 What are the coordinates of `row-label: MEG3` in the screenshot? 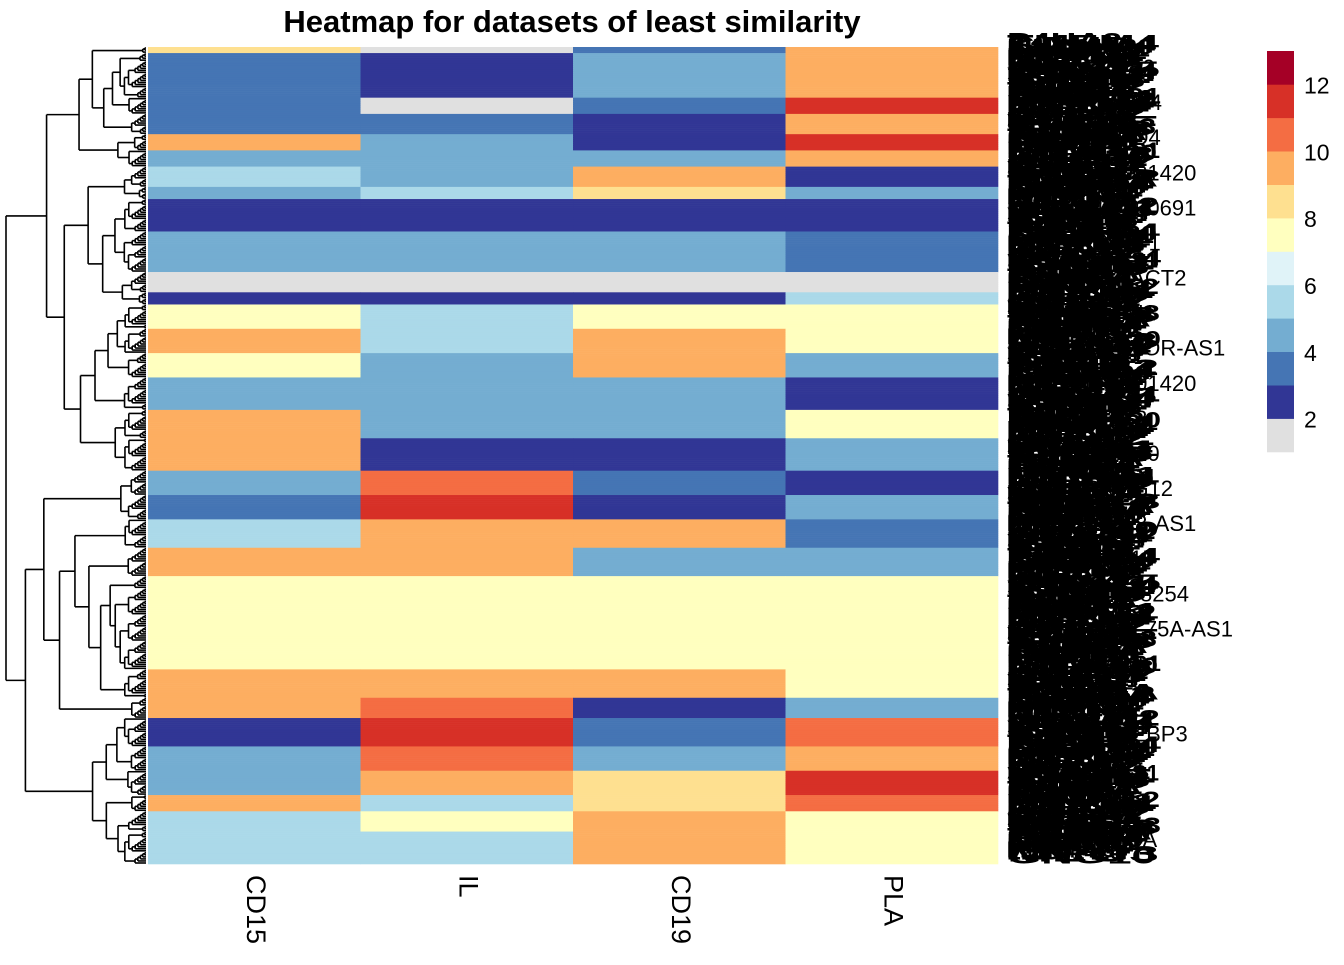 It's located at (1082, 341).